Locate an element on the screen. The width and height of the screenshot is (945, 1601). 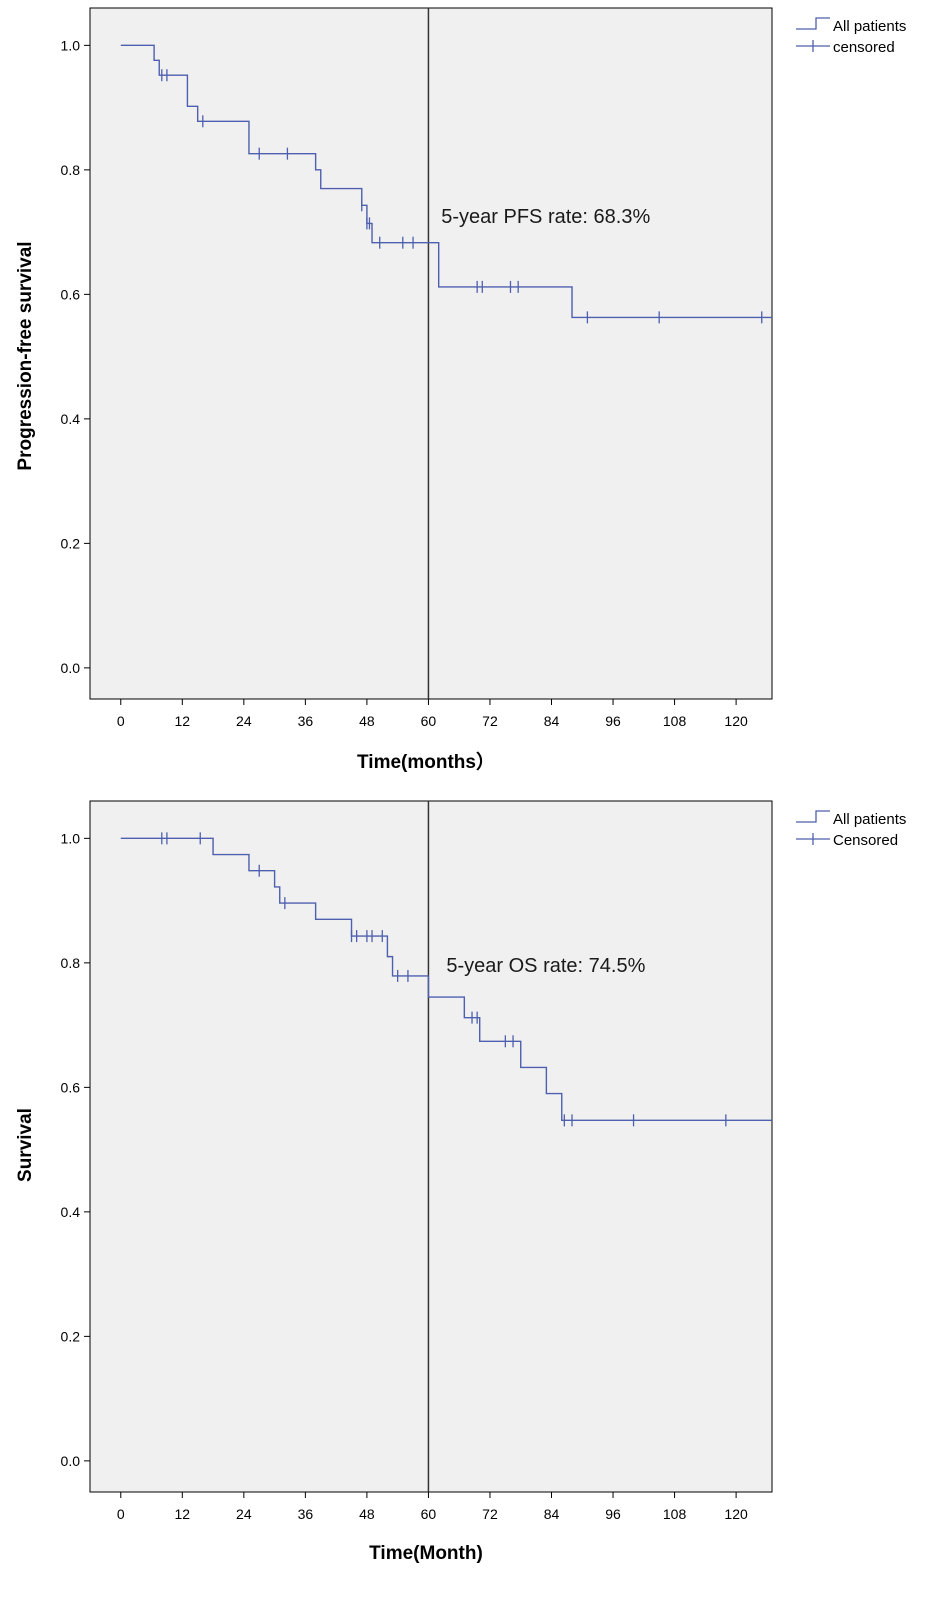
os-x-tick-label: 60 is located at coordinates (429, 1514).